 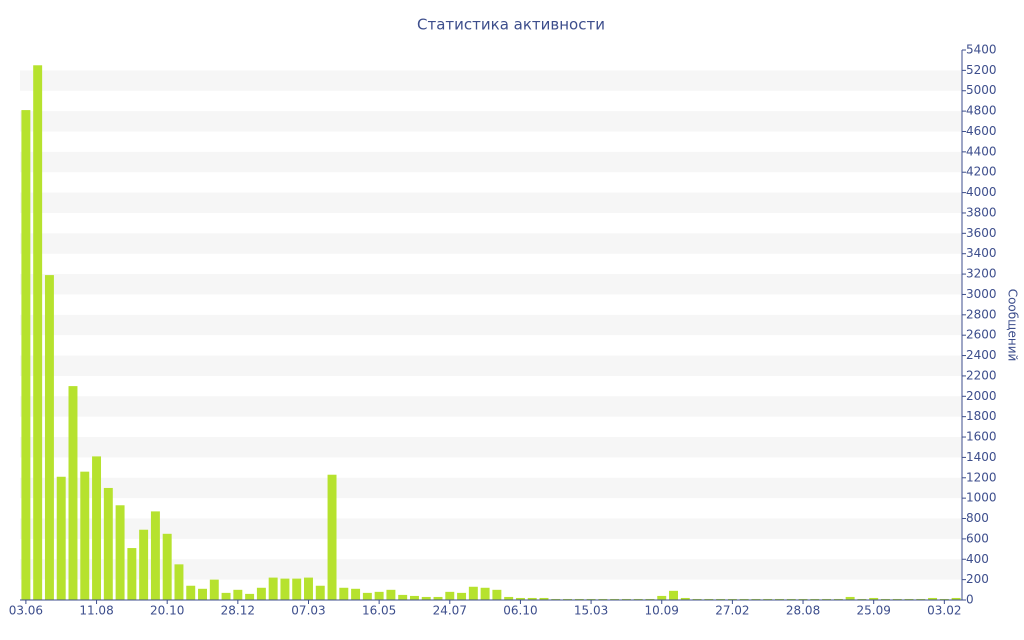 What do you see at coordinates (981, 396) in the screenshot?
I see `y-tick-label: 2000` at bounding box center [981, 396].